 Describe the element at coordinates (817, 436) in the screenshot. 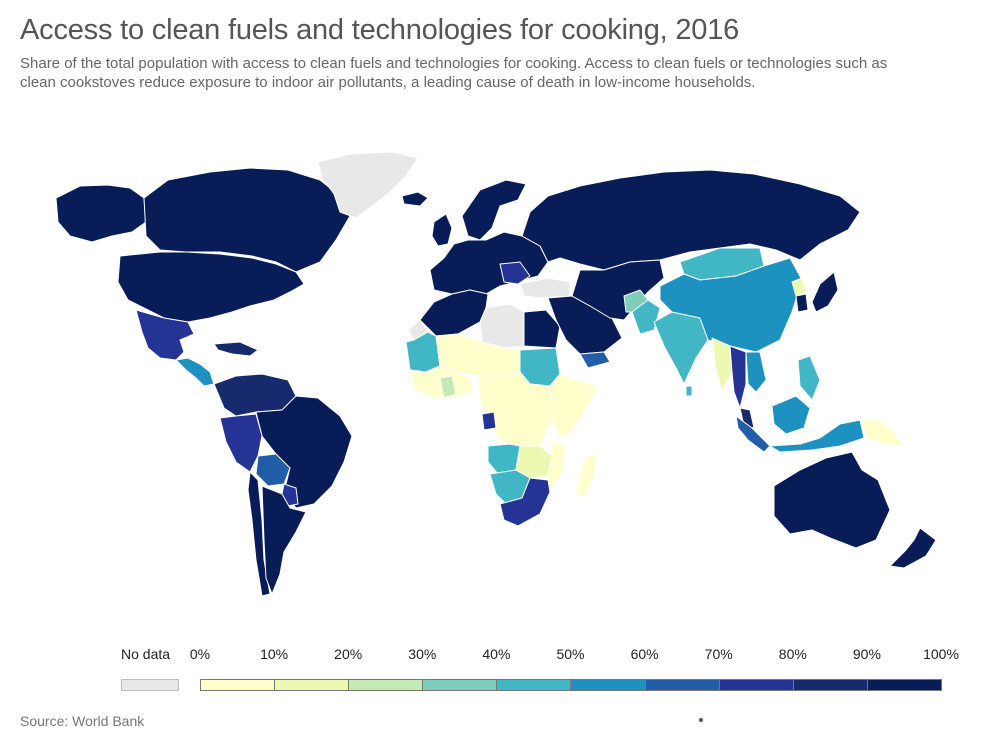

I see `map-region-indonesia-east` at that location.